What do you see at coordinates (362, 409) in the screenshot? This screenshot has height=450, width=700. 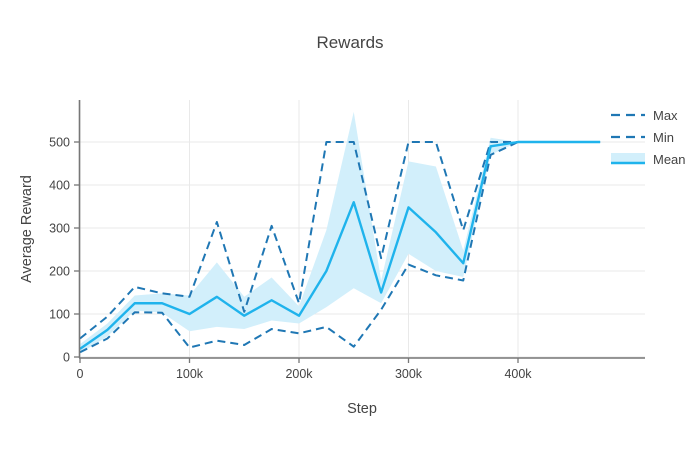 I see `x-axis-title: Step` at bounding box center [362, 409].